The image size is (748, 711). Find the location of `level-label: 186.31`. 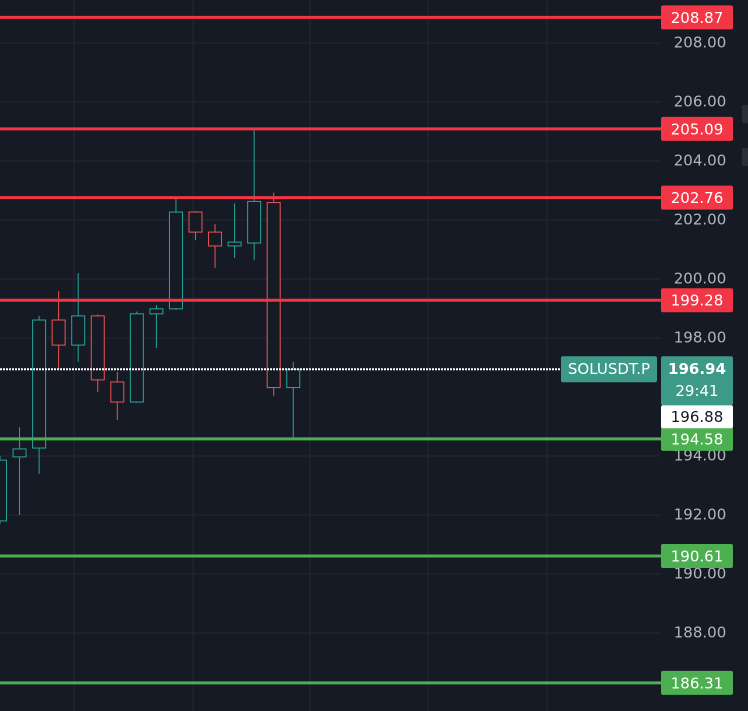

level-label: 186.31 is located at coordinates (697, 683).